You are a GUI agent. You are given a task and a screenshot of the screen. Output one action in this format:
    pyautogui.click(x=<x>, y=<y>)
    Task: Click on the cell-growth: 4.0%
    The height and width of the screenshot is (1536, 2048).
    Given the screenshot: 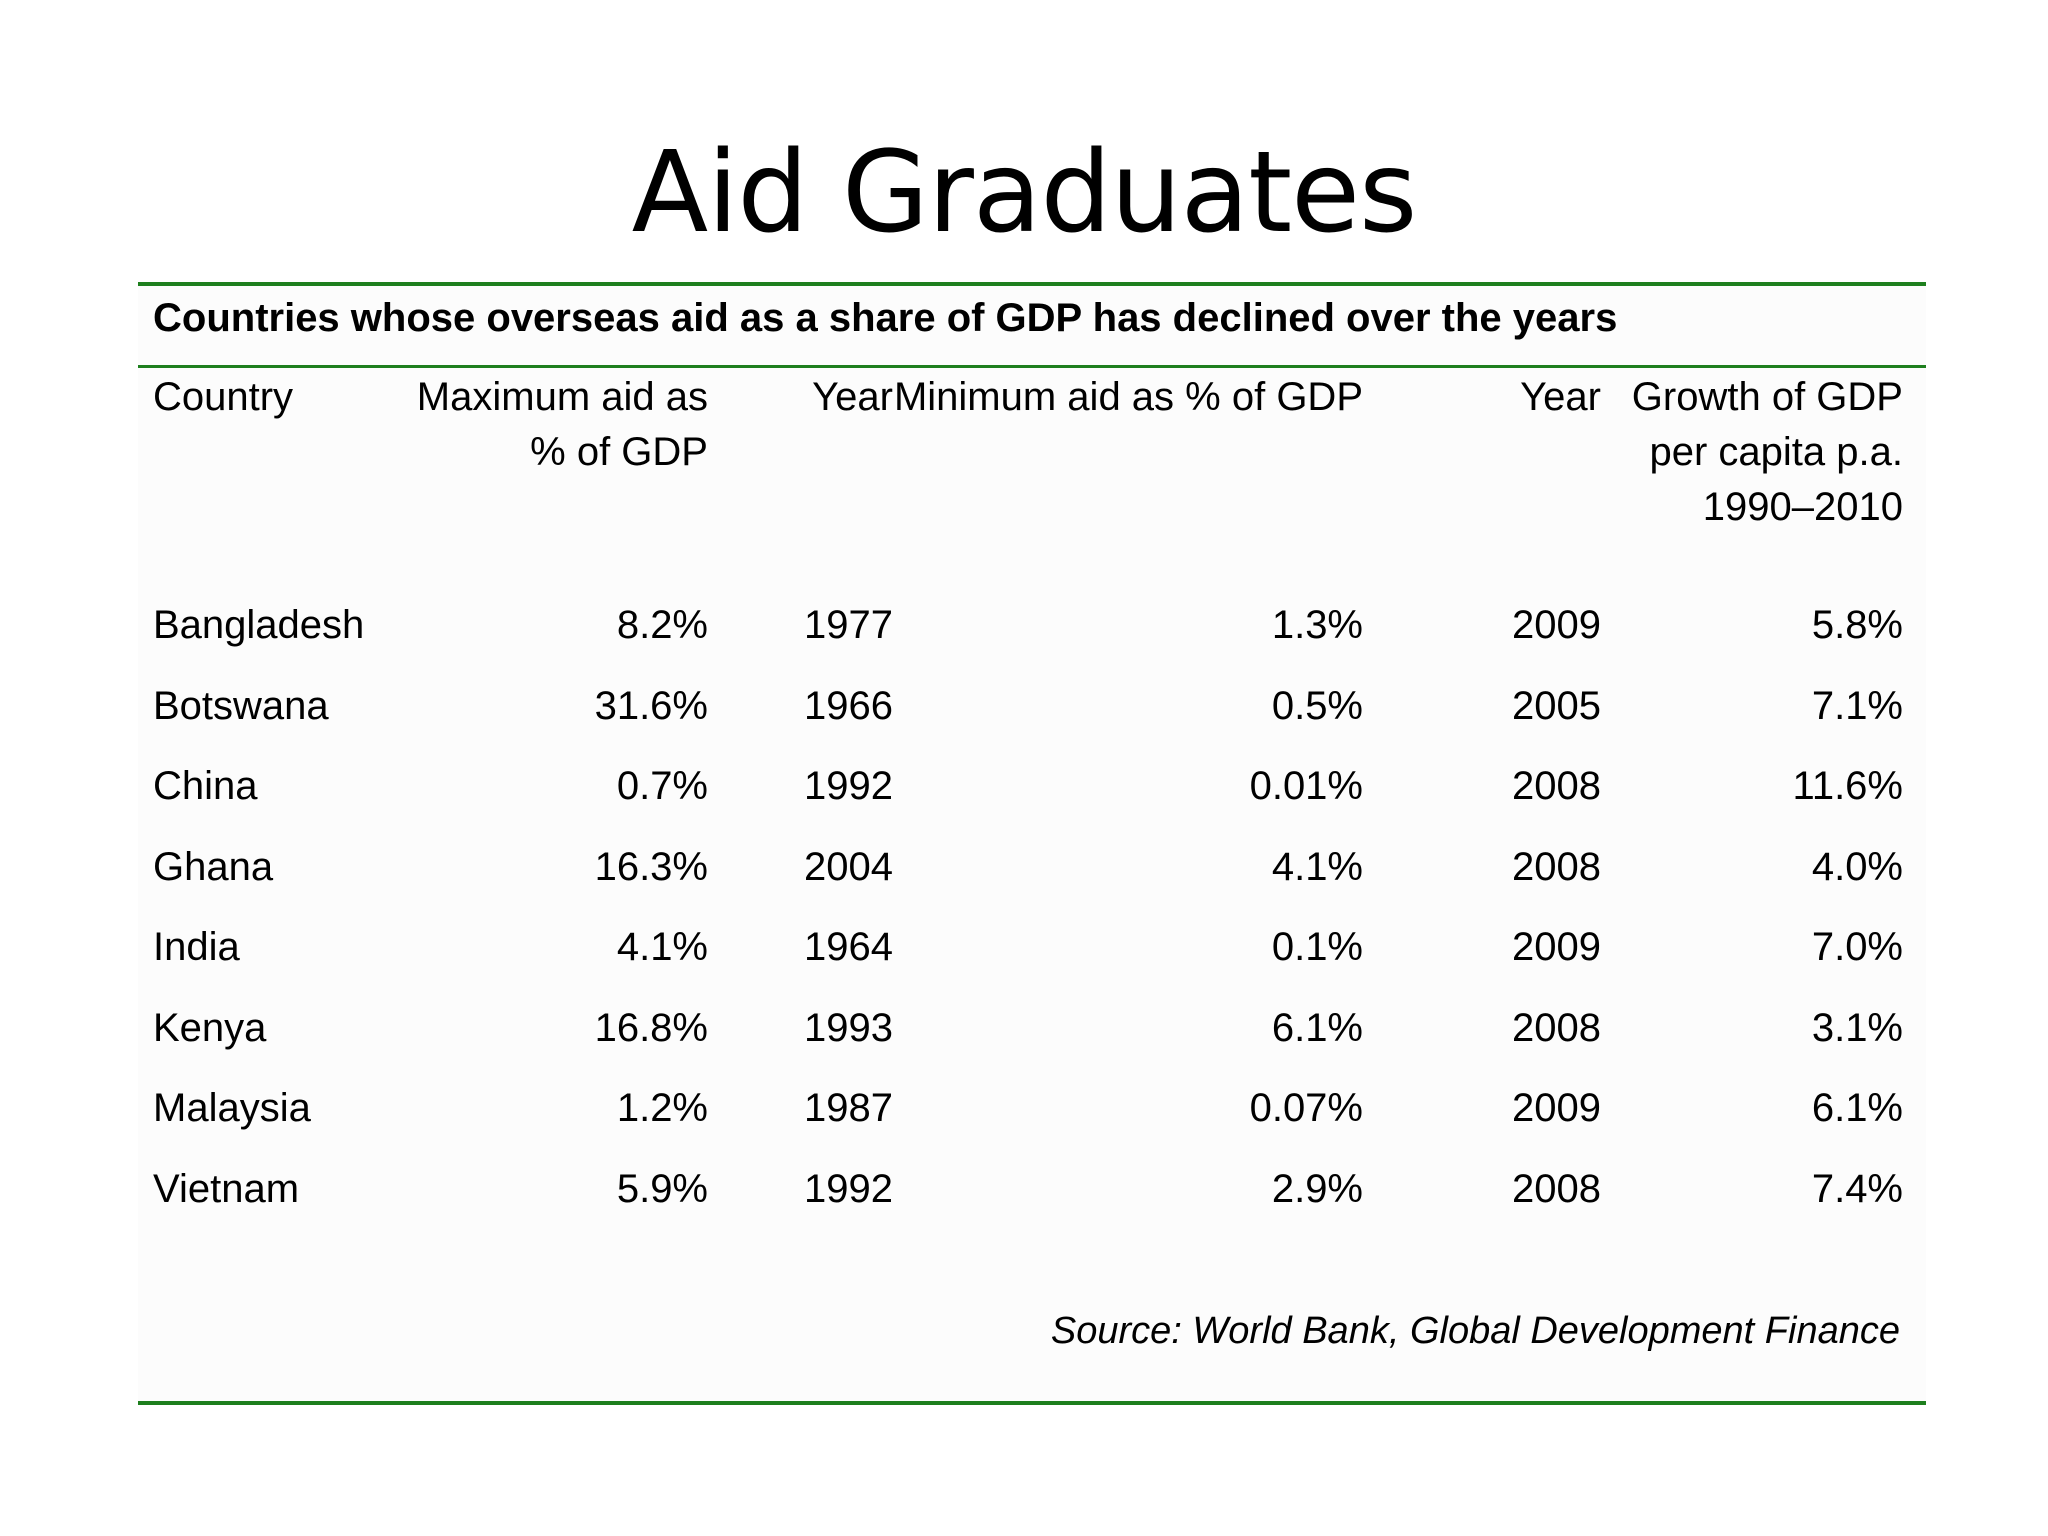 What is the action you would take?
    pyautogui.click(x=1857, y=866)
    